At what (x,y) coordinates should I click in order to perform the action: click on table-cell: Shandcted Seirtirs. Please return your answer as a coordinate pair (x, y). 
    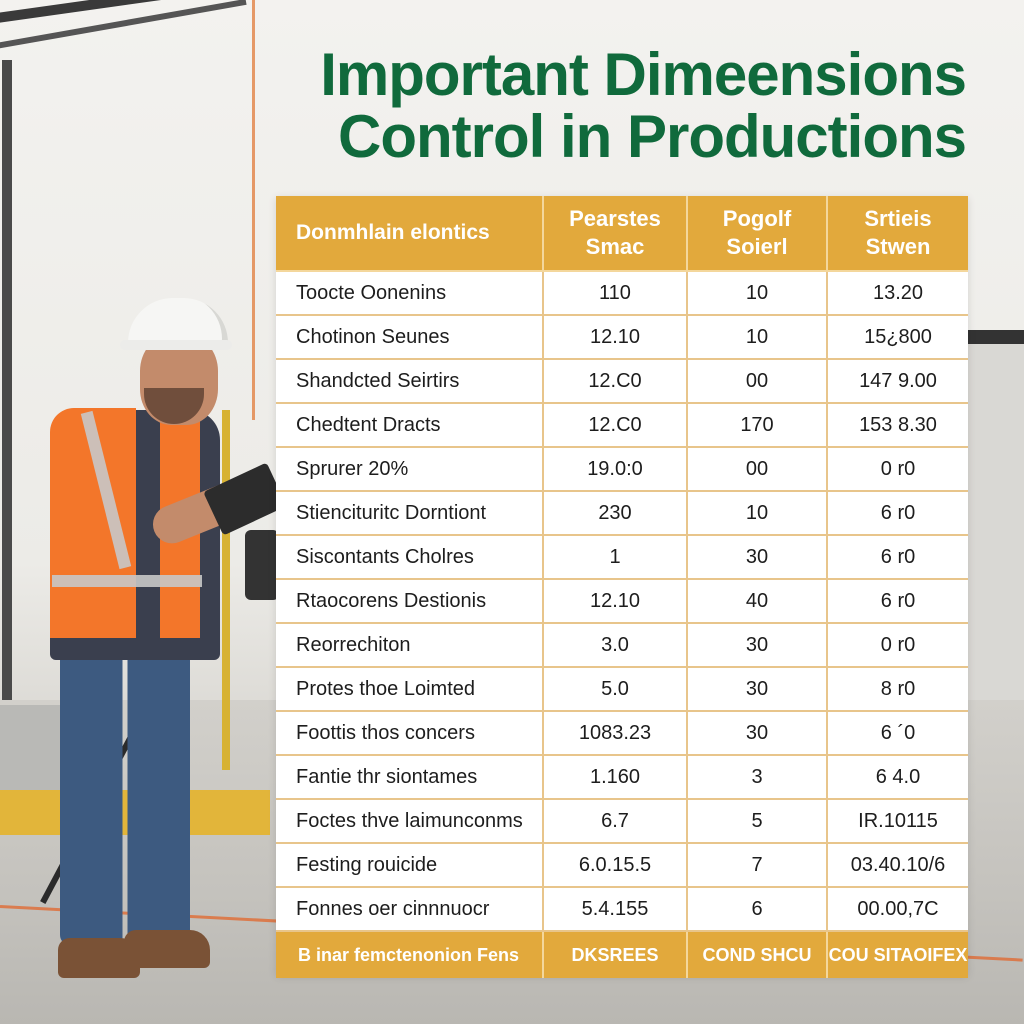
    Looking at the image, I should click on (410, 382).